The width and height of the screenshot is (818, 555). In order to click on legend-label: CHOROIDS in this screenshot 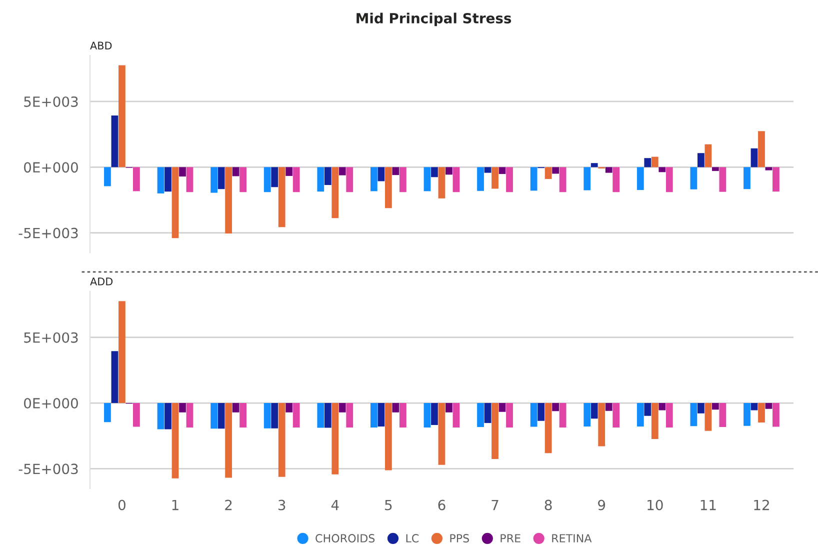, I will do `click(345, 538)`.